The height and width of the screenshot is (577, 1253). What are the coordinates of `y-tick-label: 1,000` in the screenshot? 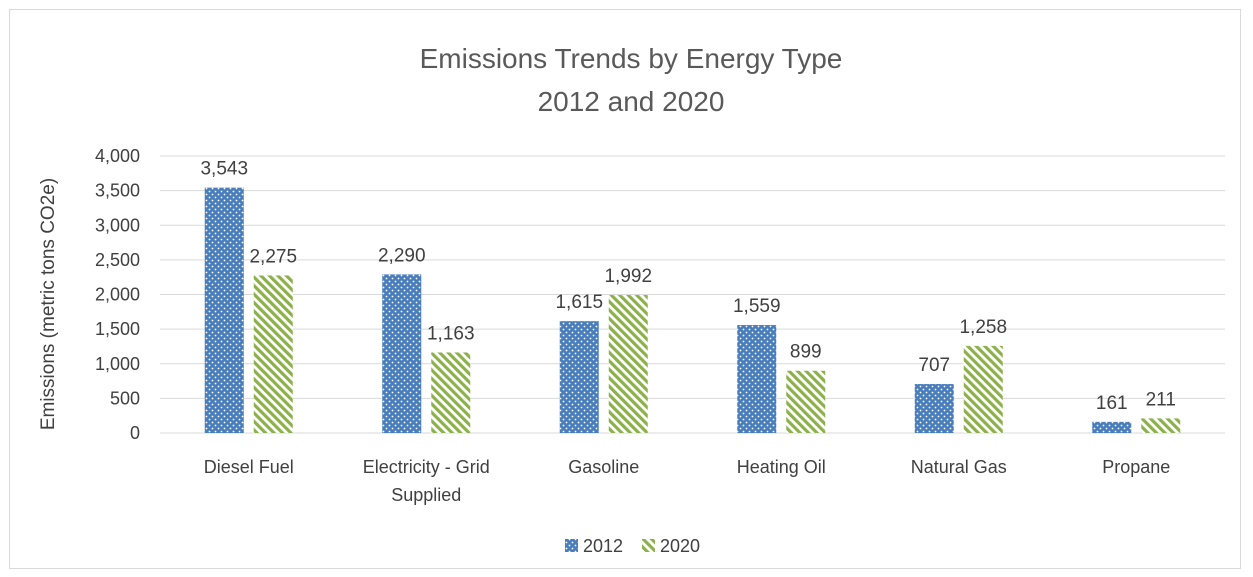 It's located at (117, 364).